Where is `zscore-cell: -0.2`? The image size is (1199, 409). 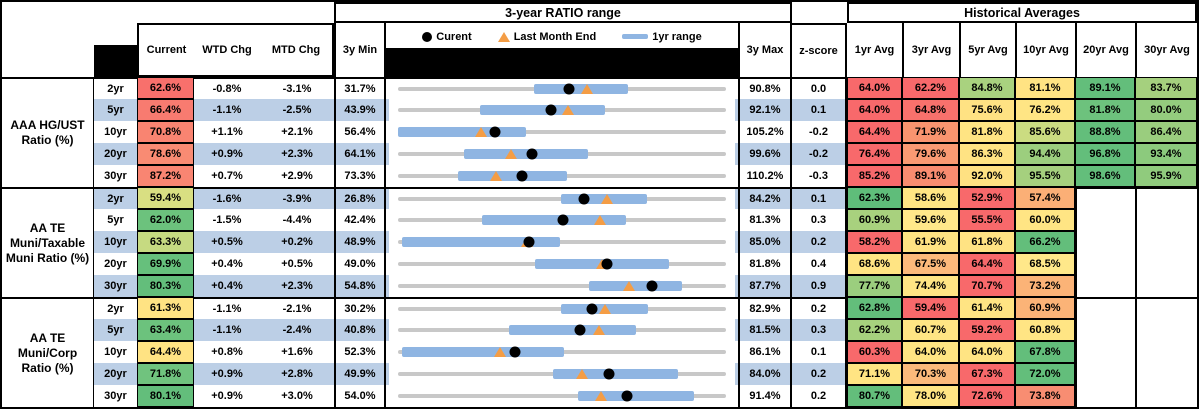
zscore-cell: -0.2 is located at coordinates (819, 154).